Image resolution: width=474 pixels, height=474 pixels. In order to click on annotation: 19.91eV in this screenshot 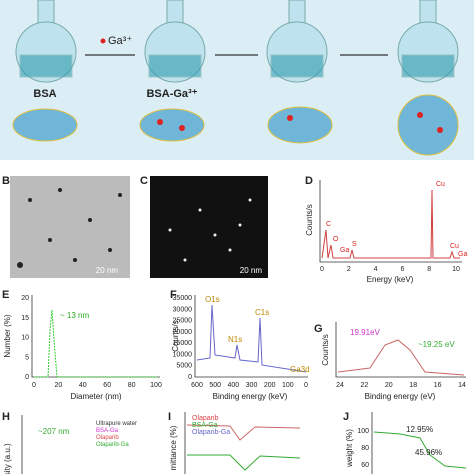, I will do `click(365, 332)`.